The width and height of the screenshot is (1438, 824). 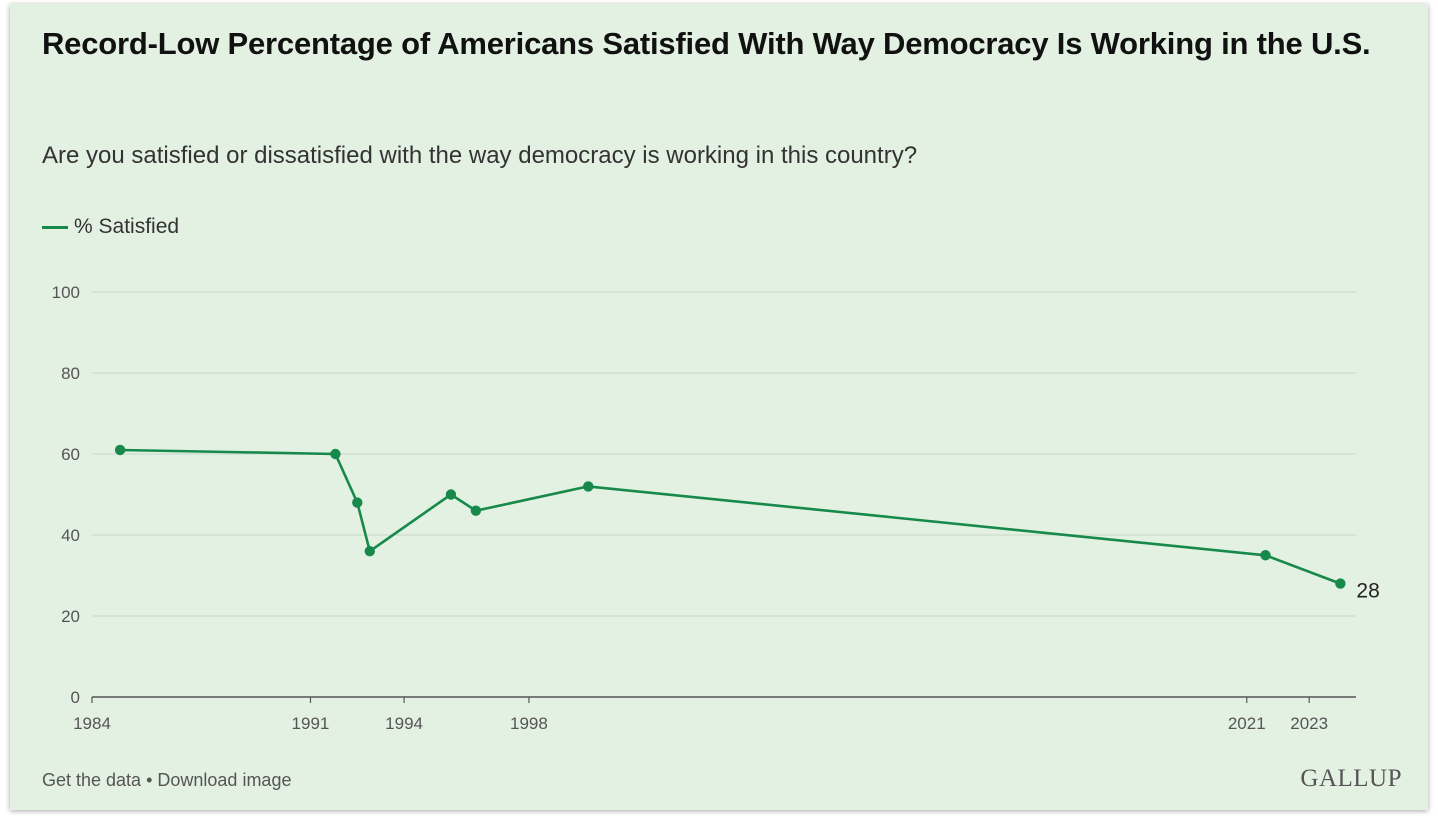 What do you see at coordinates (224, 780) in the screenshot?
I see `download-image-link: Download image` at bounding box center [224, 780].